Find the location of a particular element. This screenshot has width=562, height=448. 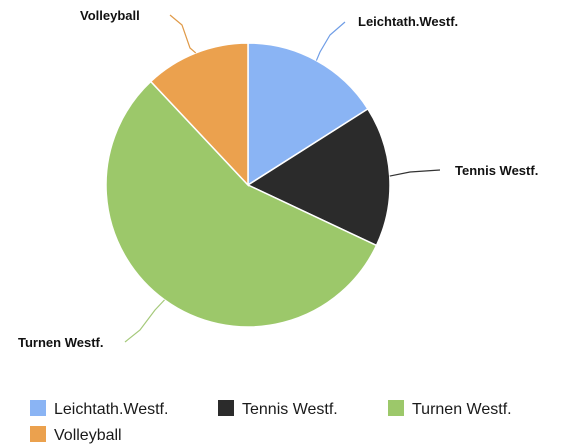

legend-label-volleyball: Volleyball is located at coordinates (88, 435).